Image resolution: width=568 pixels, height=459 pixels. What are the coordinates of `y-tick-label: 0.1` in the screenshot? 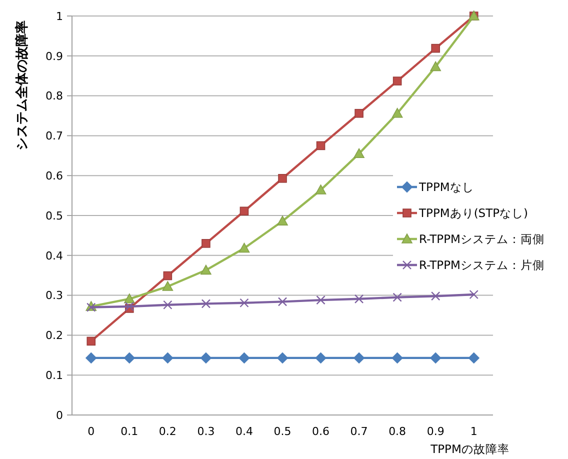 It's located at (54, 375).